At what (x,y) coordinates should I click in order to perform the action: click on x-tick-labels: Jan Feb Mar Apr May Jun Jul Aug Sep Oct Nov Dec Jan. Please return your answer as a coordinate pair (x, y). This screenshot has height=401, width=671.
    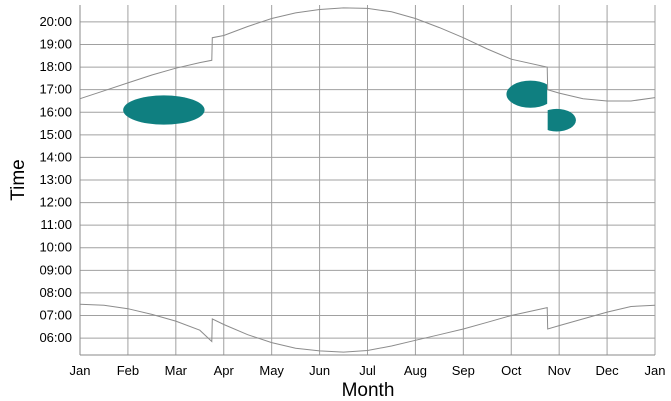
    Looking at the image, I should click on (368, 370).